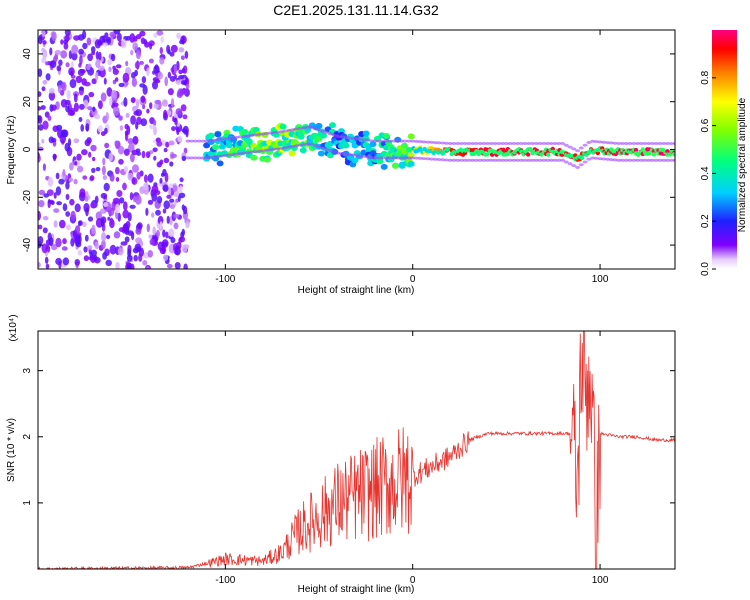 Image resolution: width=750 pixels, height=600 pixels. What do you see at coordinates (27, 370) in the screenshot?
I see `y-tick-label: 3` at bounding box center [27, 370].